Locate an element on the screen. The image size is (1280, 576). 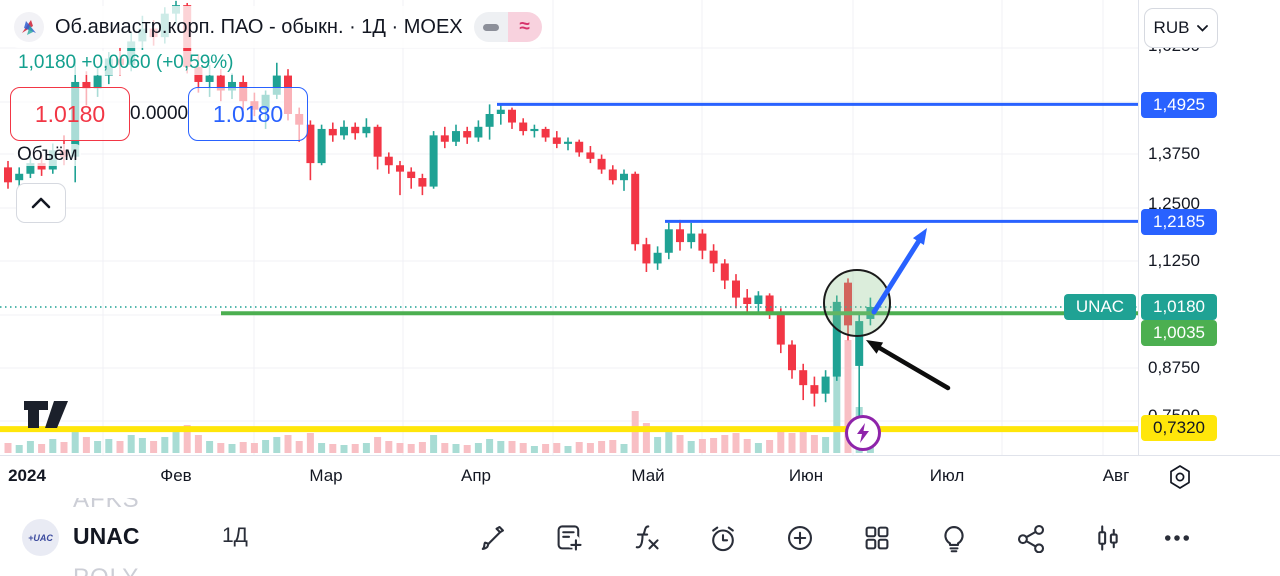
spread-value: 0.0000 is located at coordinates (159, 113).